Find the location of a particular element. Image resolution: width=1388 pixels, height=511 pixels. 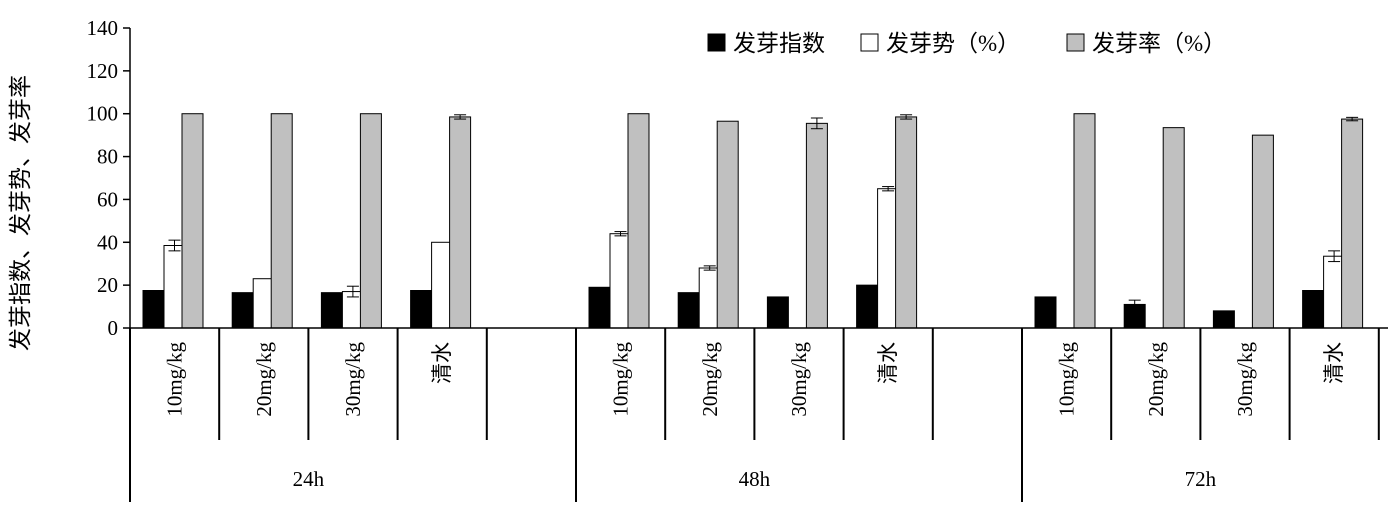

y-axis-label: 发芽指数、发芽势、发芽率 is located at coordinates (20, 213).